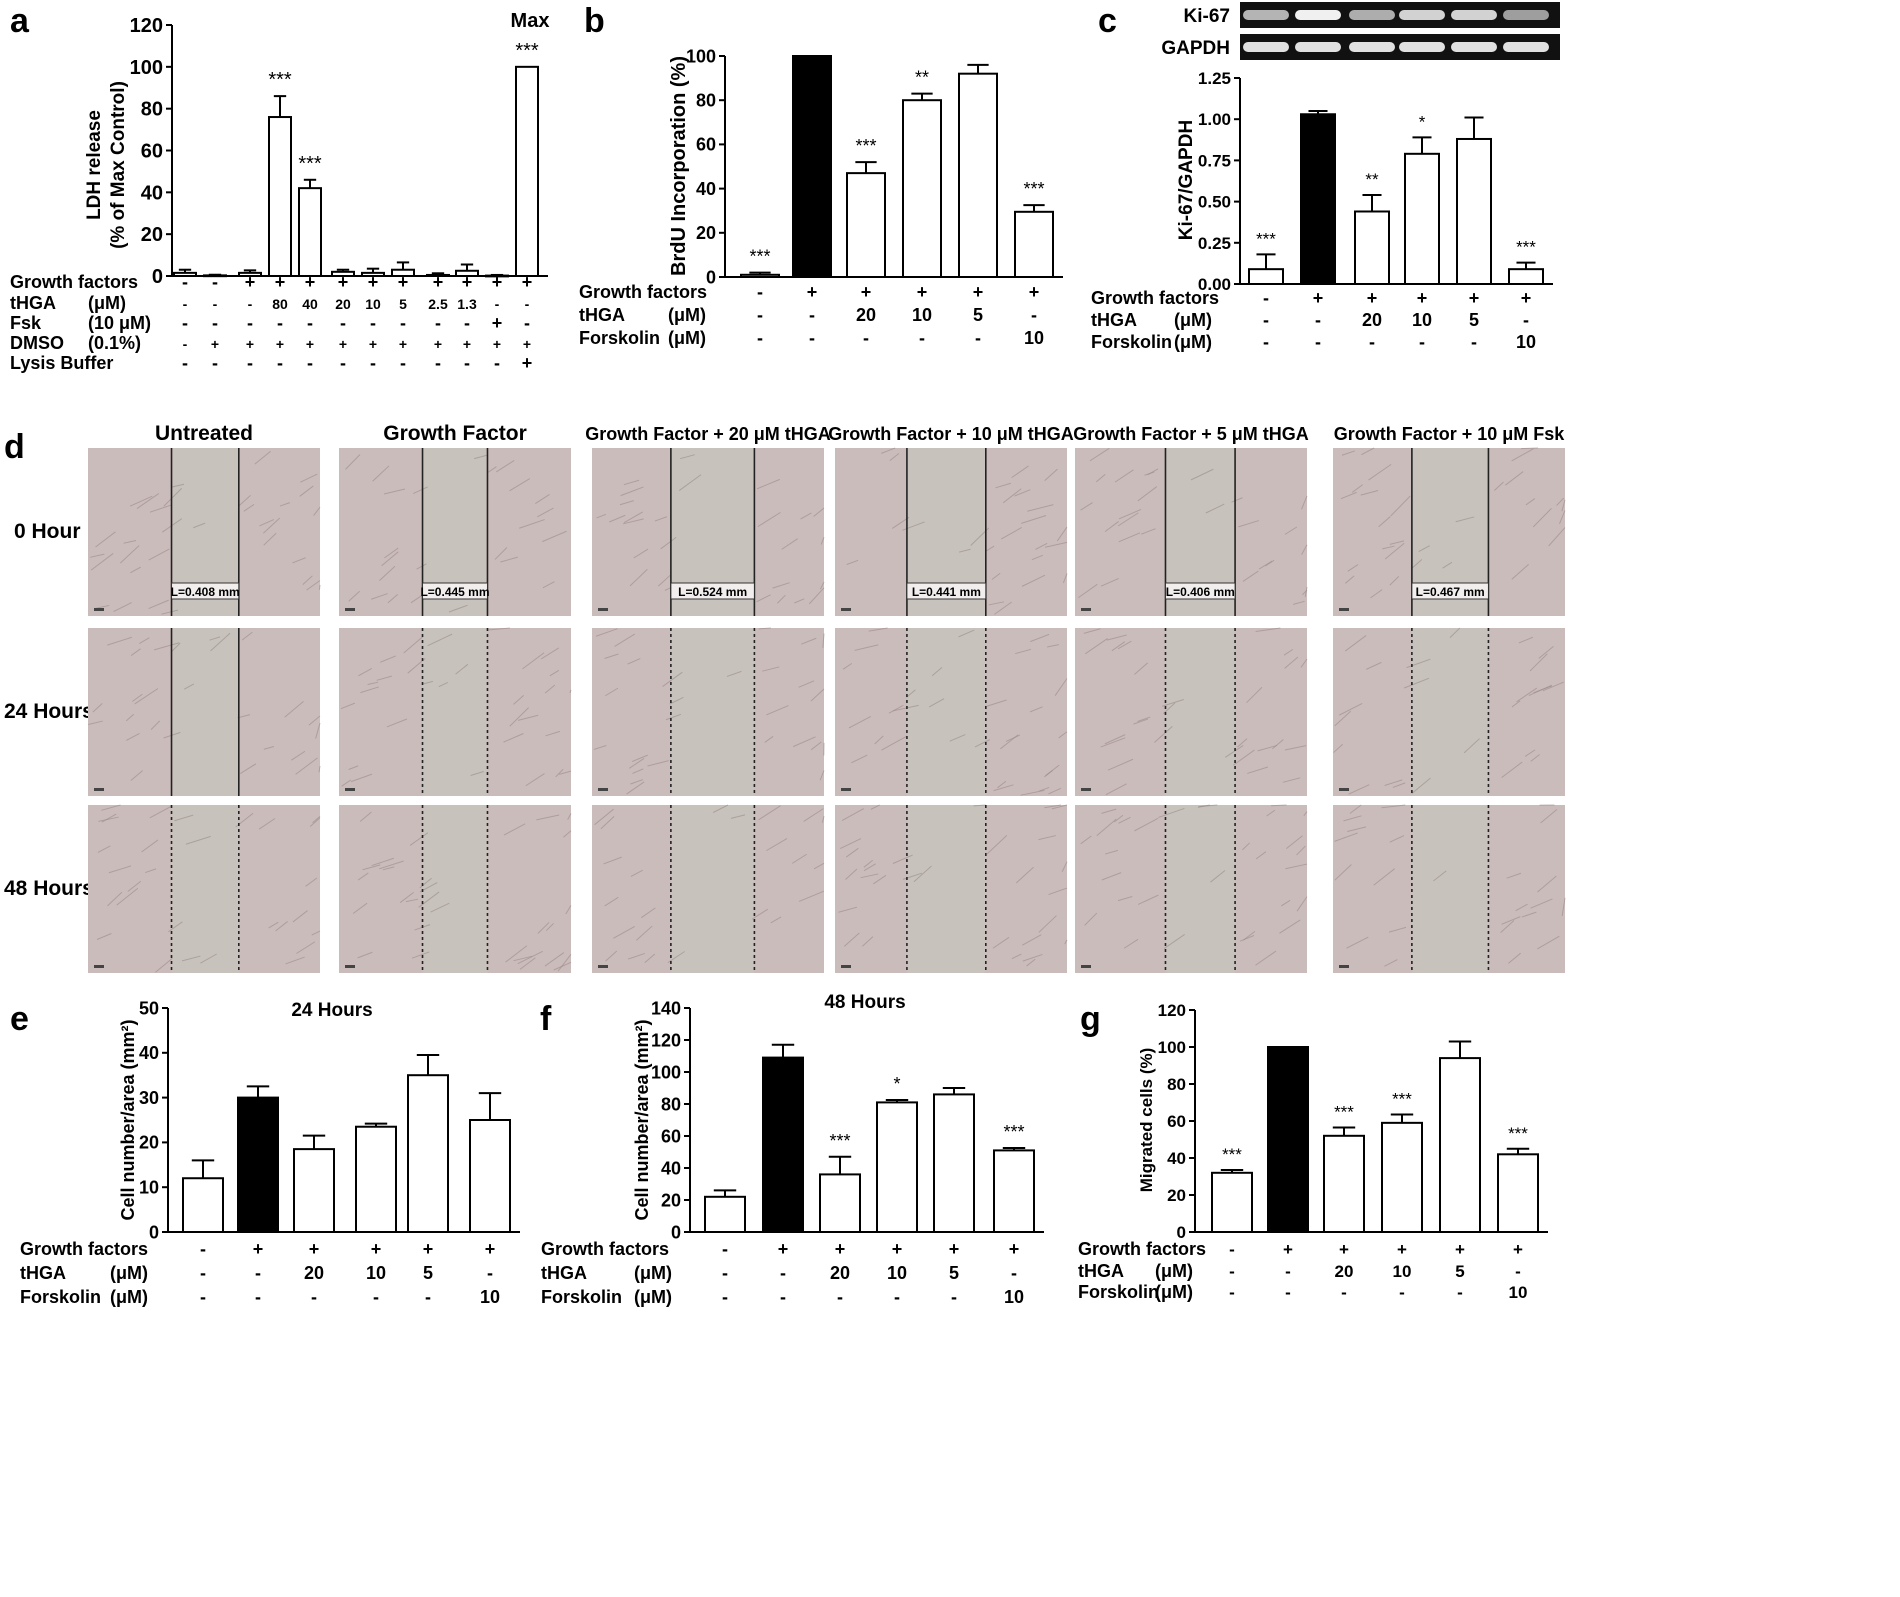  What do you see at coordinates (864, 1002) in the screenshot?
I see `chart-title: 48 Hours` at bounding box center [864, 1002].